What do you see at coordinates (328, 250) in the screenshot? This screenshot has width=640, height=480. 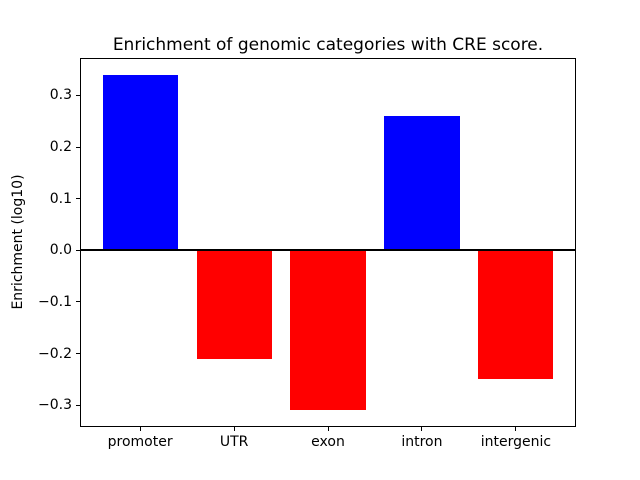 I see `zero-line` at bounding box center [328, 250].